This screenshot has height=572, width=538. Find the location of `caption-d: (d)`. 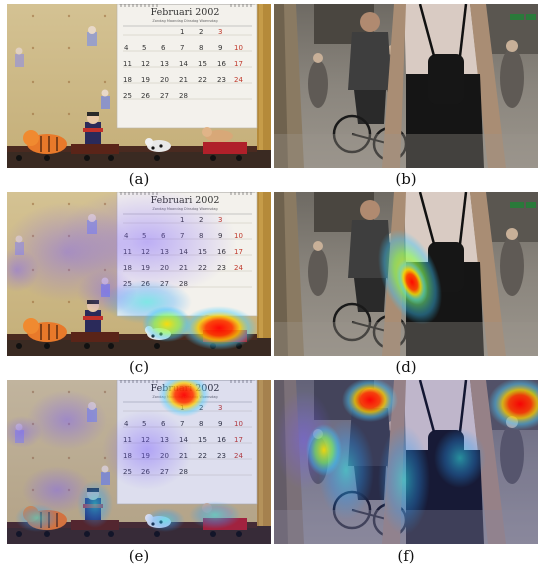

caption-d: (d) is located at coordinates (406, 367).